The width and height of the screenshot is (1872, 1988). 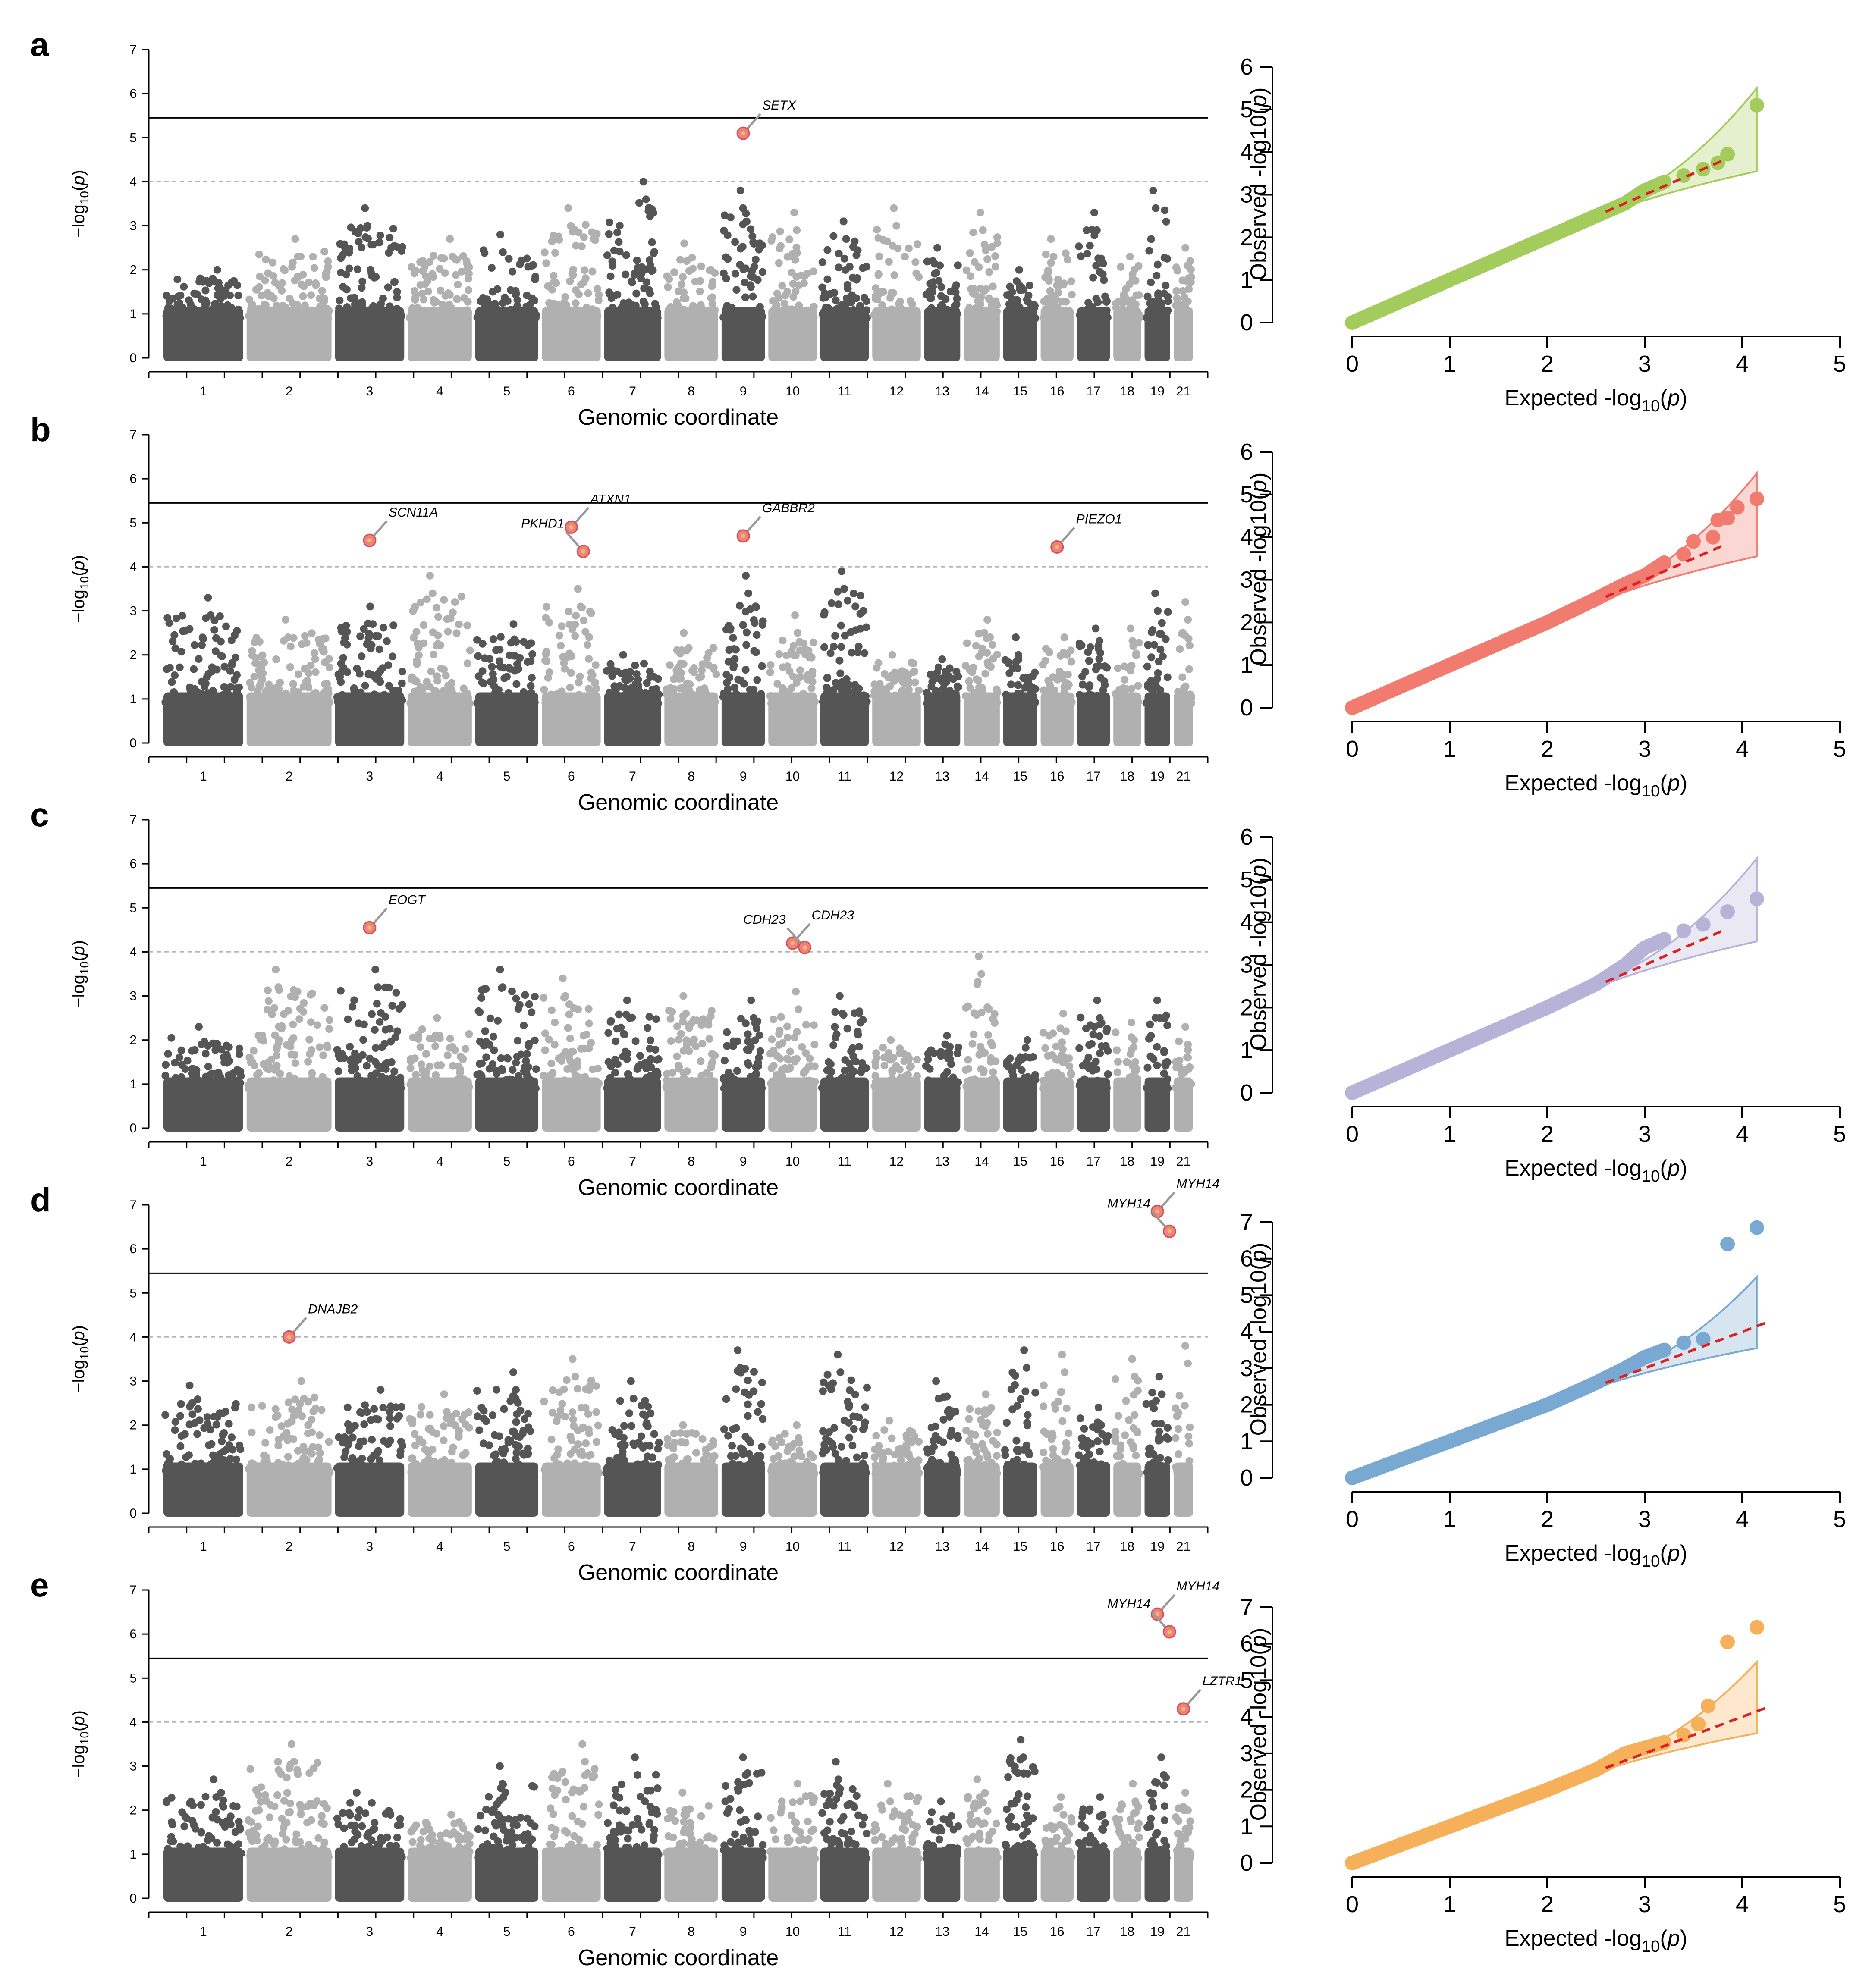 What do you see at coordinates (743, 776) in the screenshot?
I see `chromosome-label-9: 9` at bounding box center [743, 776].